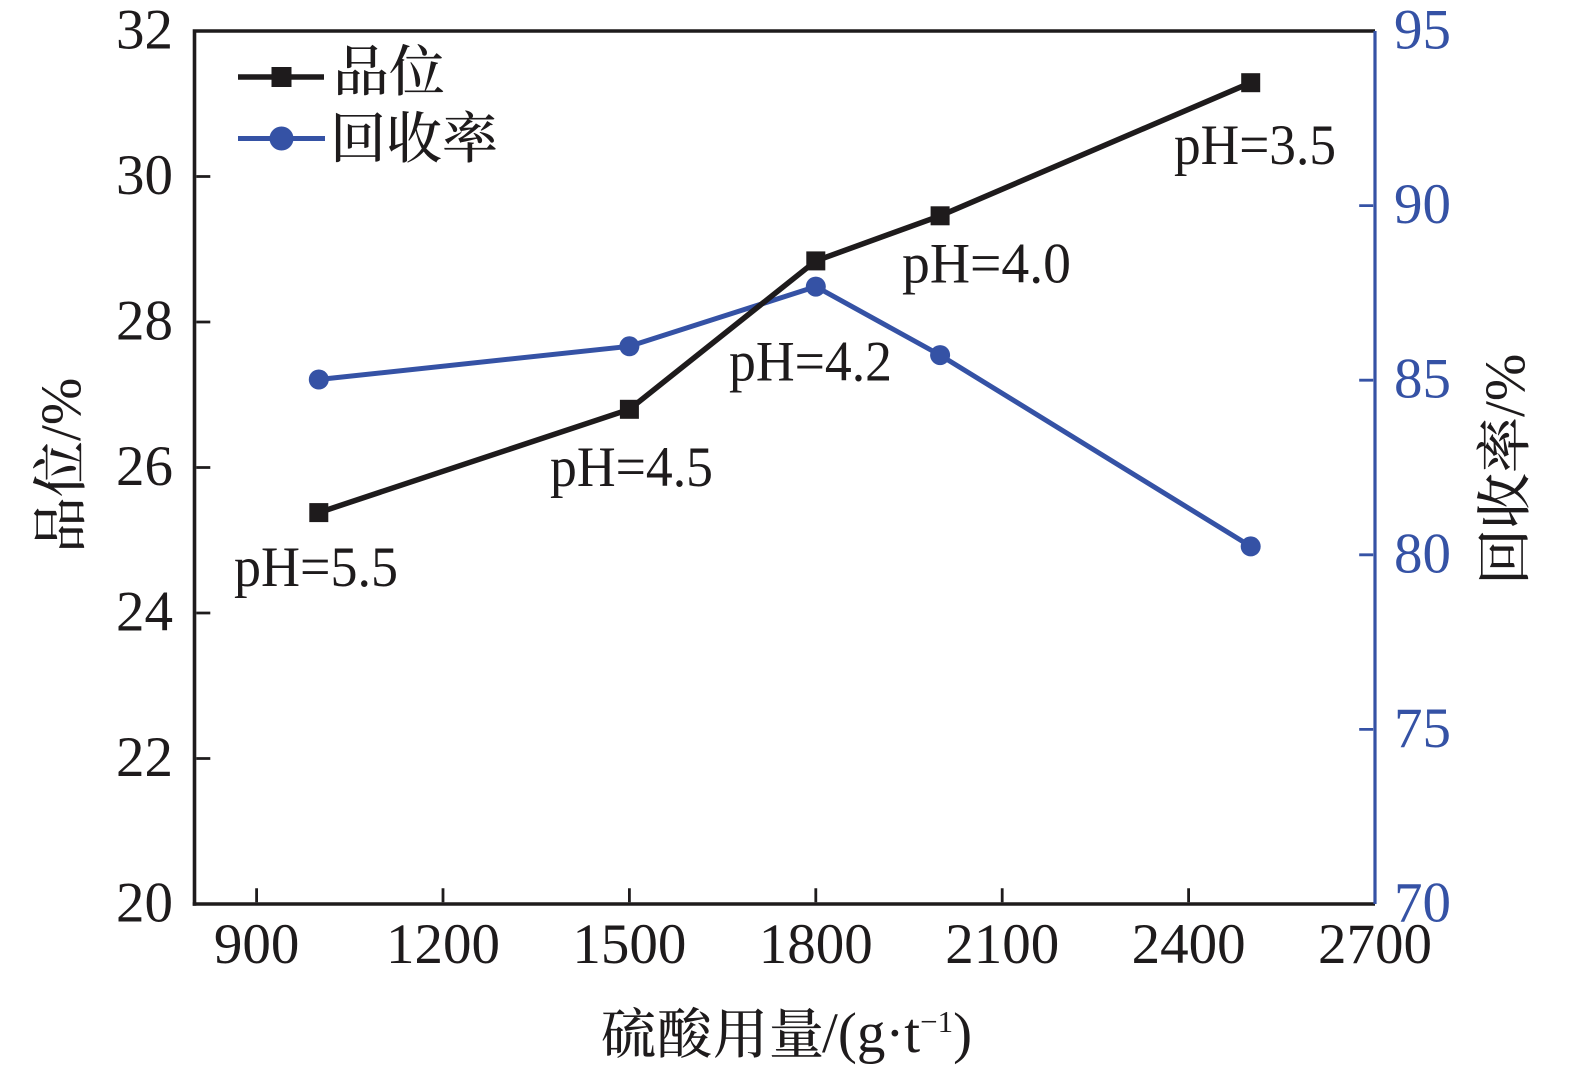 This screenshot has width=1575, height=1070. I want to click on svg-text: 20, so click(144, 903).